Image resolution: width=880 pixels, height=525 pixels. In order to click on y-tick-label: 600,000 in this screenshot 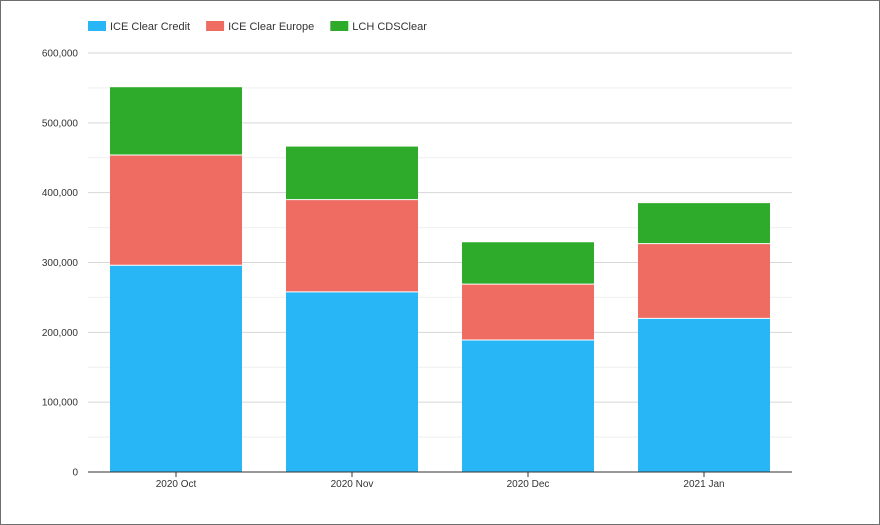, I will do `click(60, 54)`.